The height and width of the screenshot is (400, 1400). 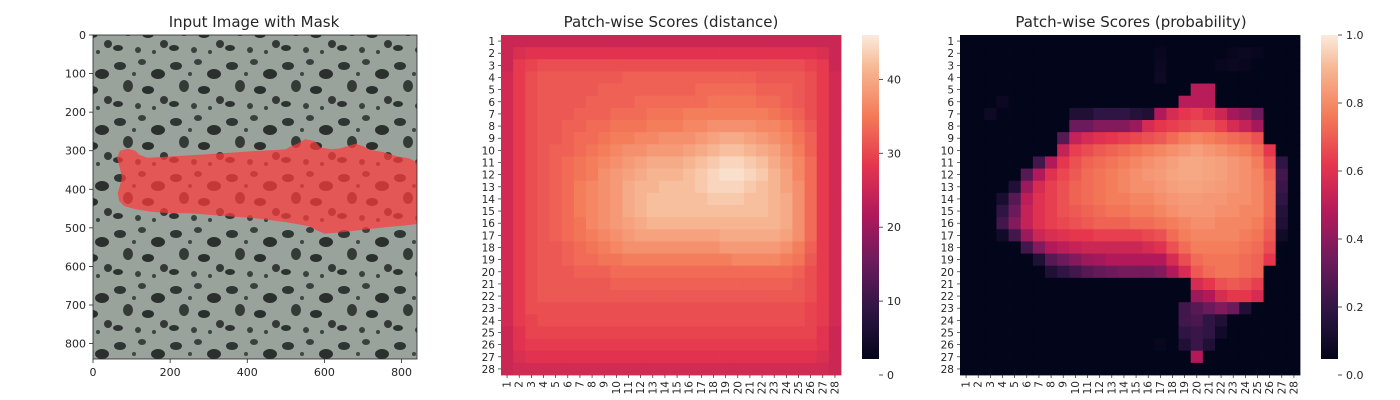 What do you see at coordinates (950, 42) in the screenshot?
I see `y-tick-label: 1` at bounding box center [950, 42].